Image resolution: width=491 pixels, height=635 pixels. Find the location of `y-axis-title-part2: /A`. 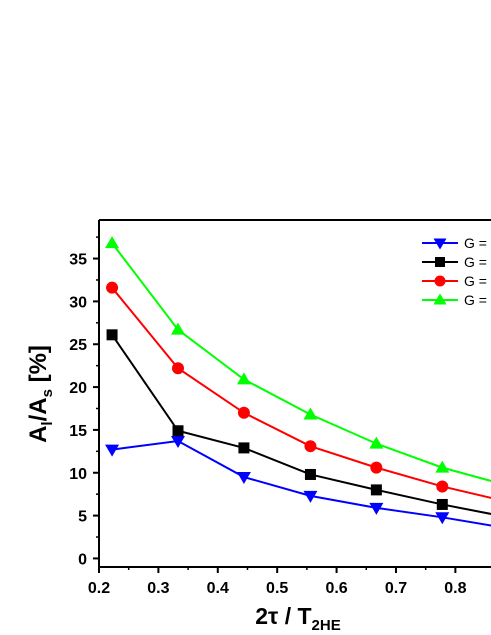

y-axis-title-part2: /A is located at coordinates (38, 409).